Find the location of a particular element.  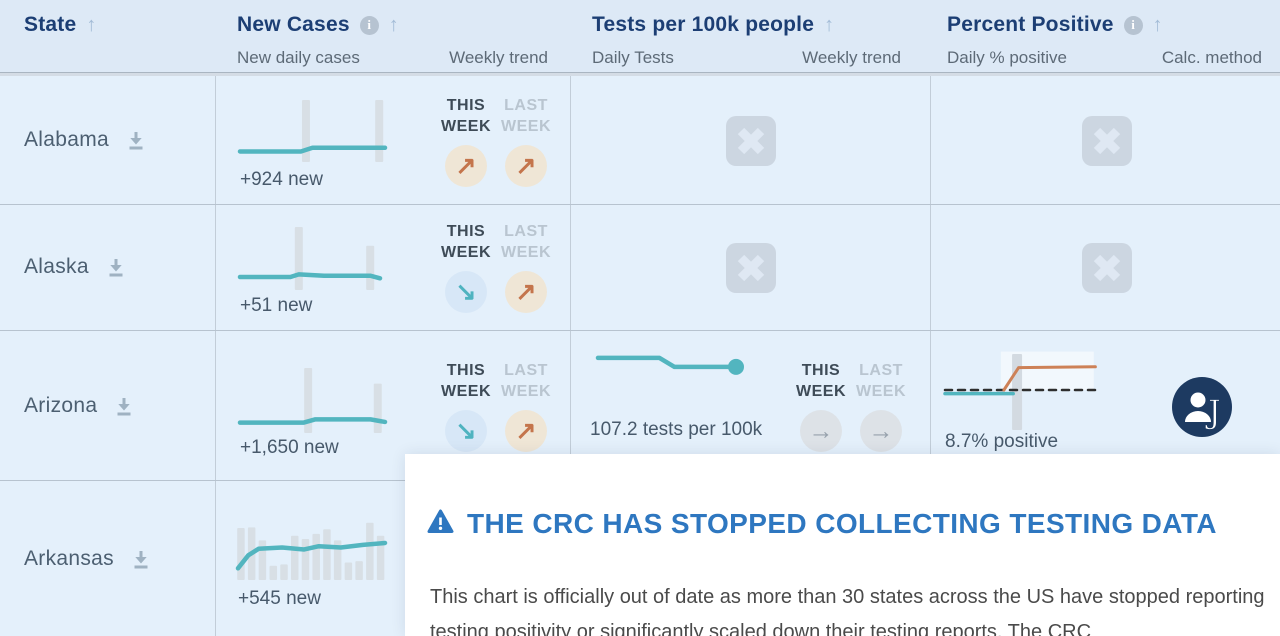

state-name: Arkansas is located at coordinates (69, 558).